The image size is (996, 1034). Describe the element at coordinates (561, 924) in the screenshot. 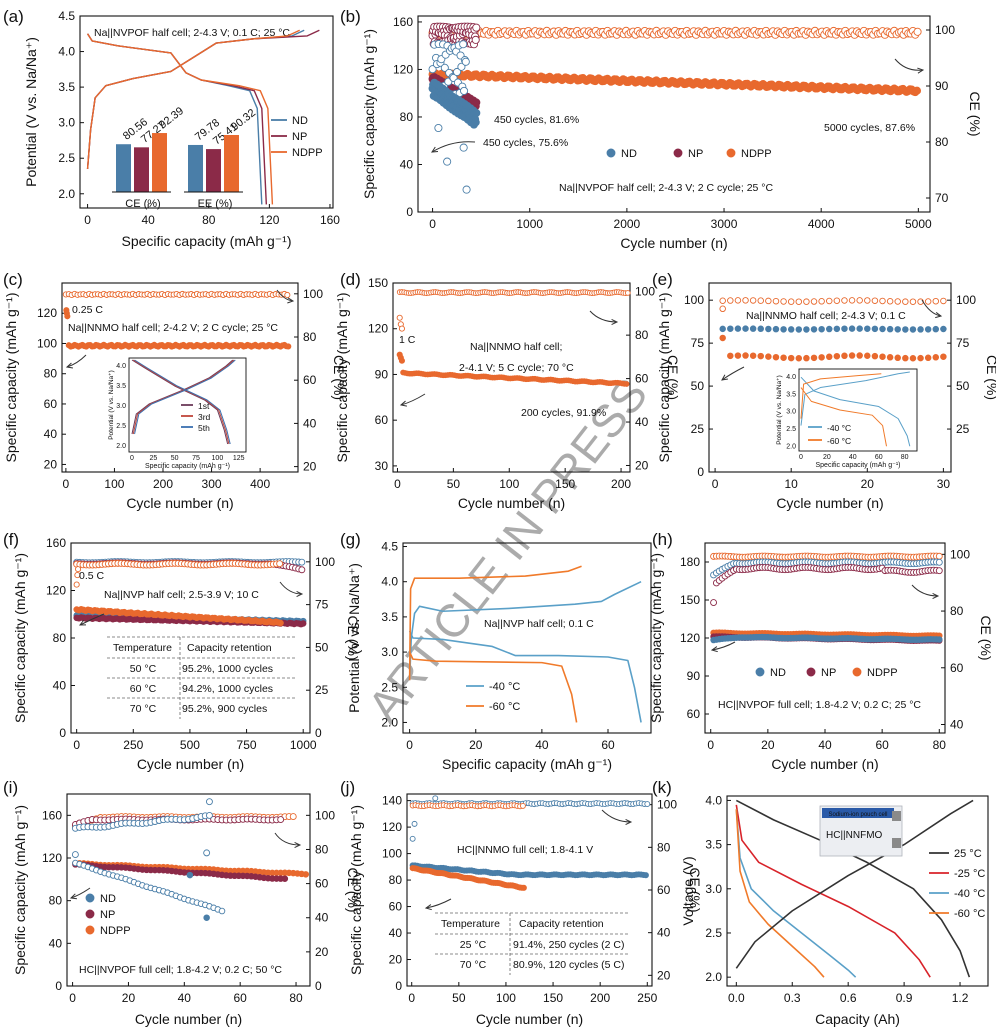

I see `table-header: Capacity retention` at that location.